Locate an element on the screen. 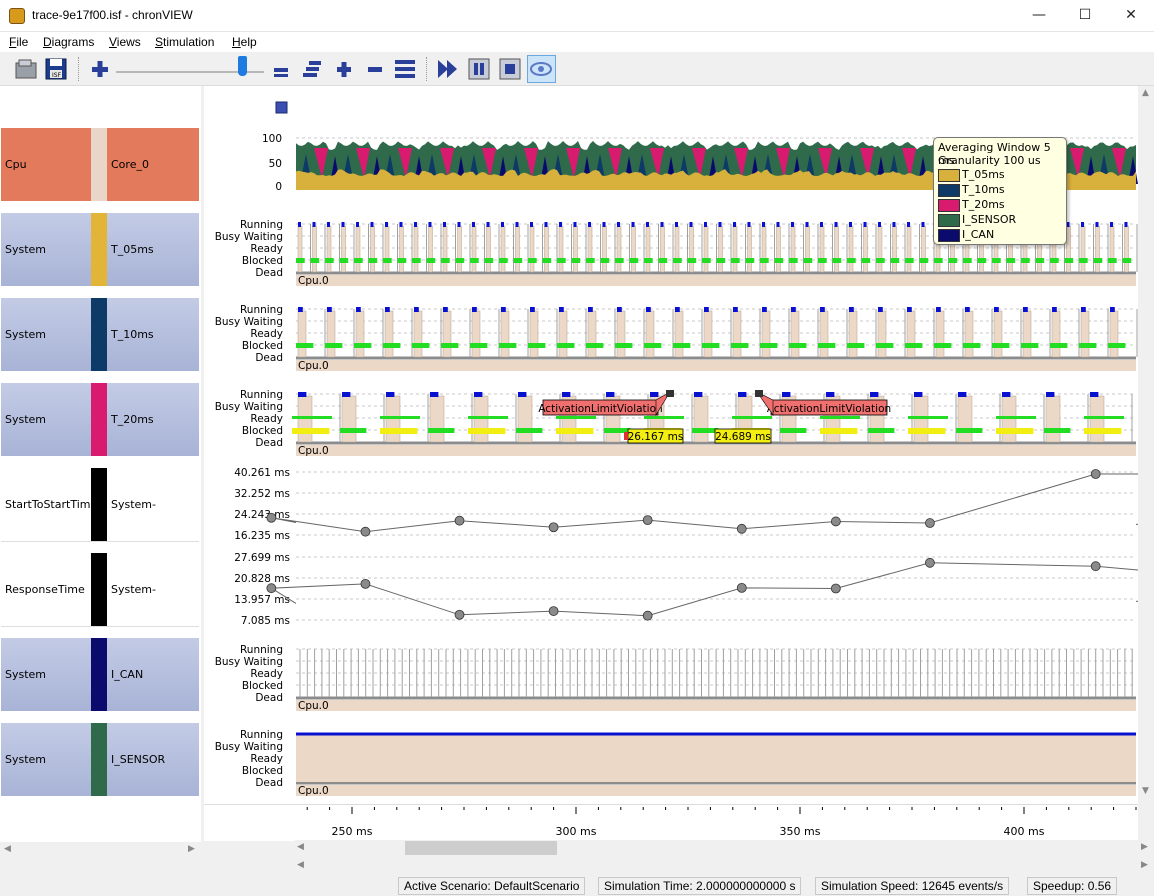 This screenshot has width=1154, height=896. menu-views: Views is located at coordinates (125, 42).